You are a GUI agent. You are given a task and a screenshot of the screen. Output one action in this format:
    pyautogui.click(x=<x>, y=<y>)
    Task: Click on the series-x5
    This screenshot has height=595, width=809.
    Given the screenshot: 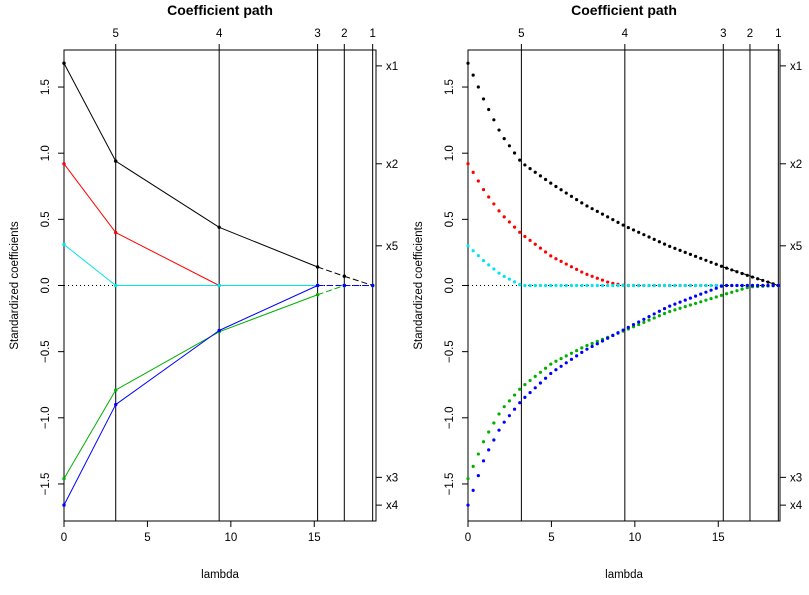 What is the action you would take?
    pyautogui.click(x=623, y=266)
    